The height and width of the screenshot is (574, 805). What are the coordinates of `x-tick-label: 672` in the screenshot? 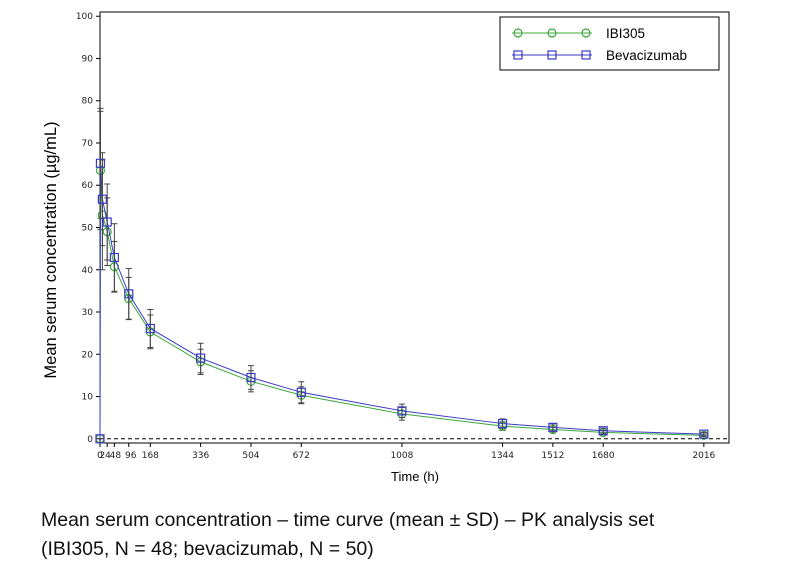 It's located at (301, 456).